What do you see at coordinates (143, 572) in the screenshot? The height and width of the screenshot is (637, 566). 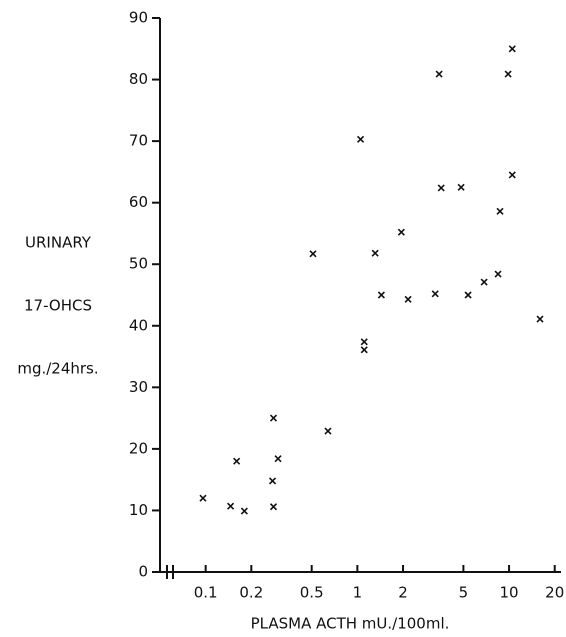 I see `y-tick-label: 0` at bounding box center [143, 572].